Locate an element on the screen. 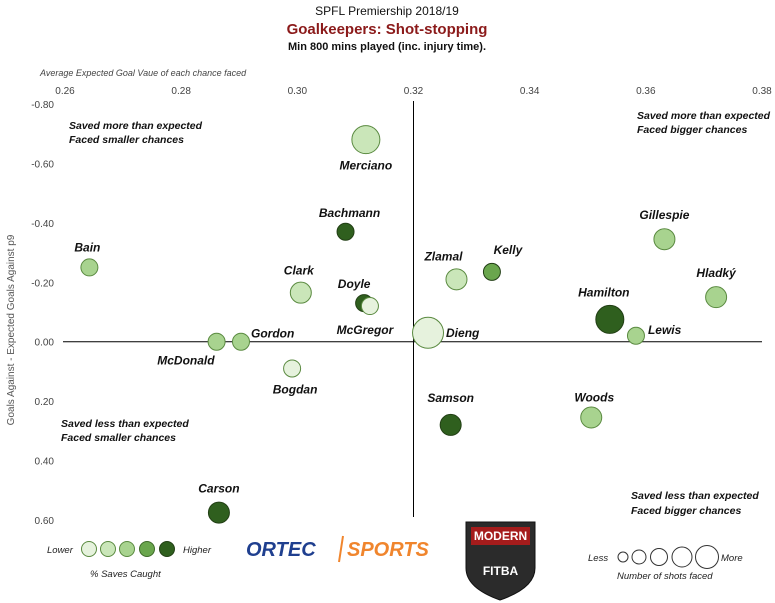 Image resolution: width=775 pixels, height=603 pixels. point-samson is located at coordinates (450, 424).